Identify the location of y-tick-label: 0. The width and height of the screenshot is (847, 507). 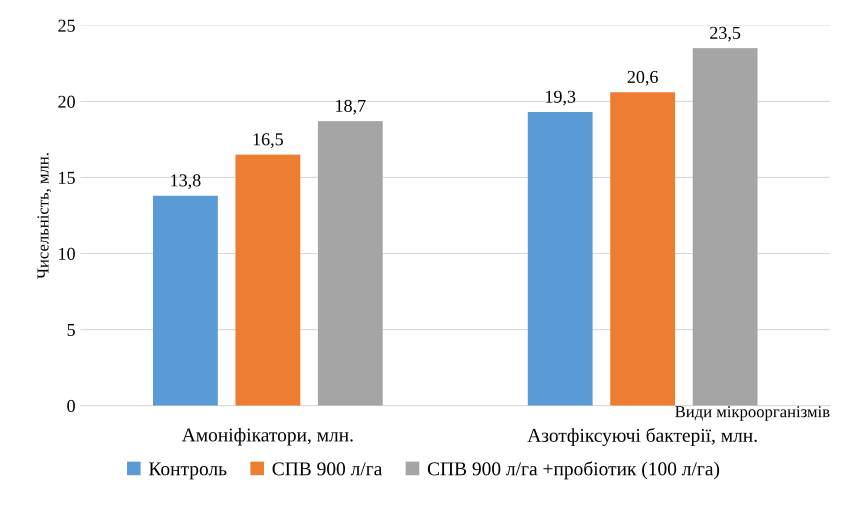
(71, 406).